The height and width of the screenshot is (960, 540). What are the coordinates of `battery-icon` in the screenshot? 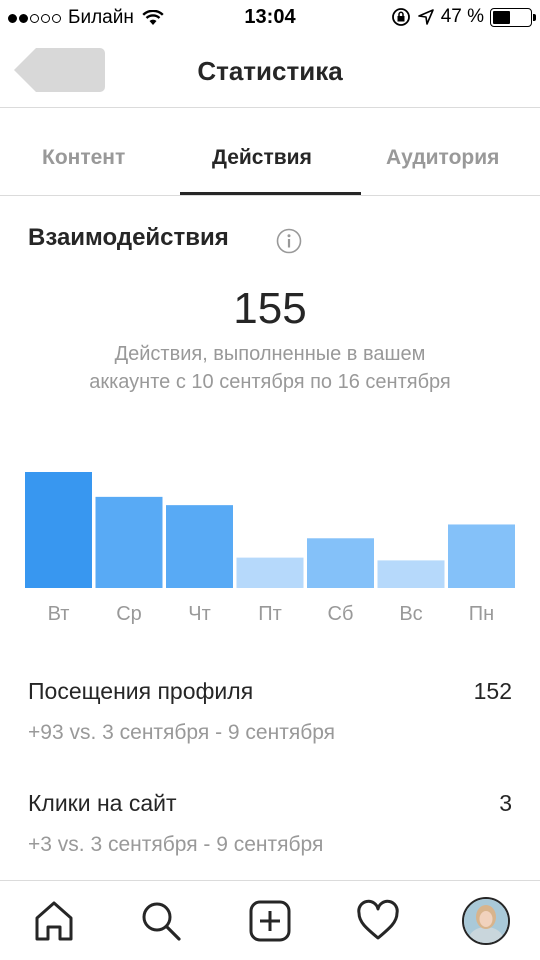 It's located at (513, 17).